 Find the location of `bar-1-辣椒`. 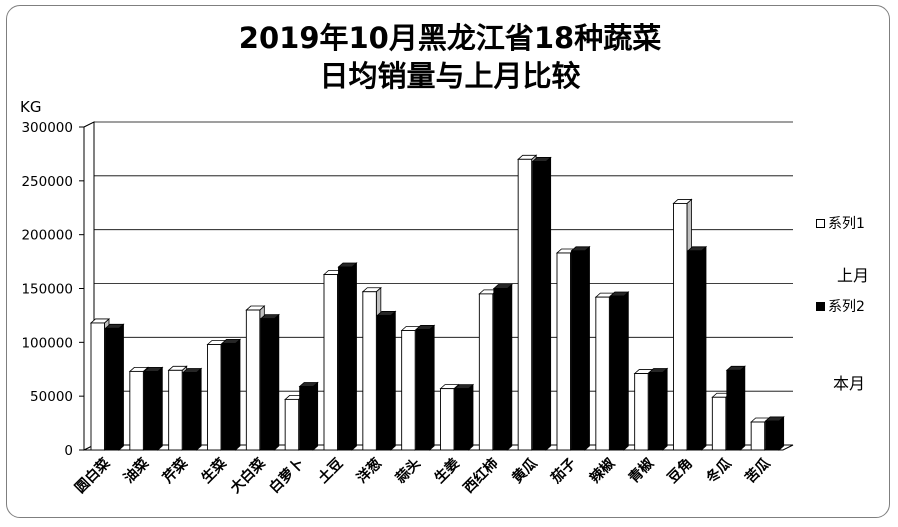

bar-1-辣椒 is located at coordinates (602, 373).